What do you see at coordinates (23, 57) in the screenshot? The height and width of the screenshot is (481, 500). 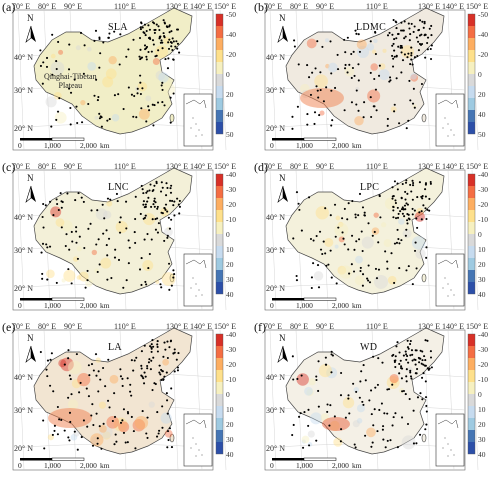 I see `lat-label: 40° N` at bounding box center [23, 57].